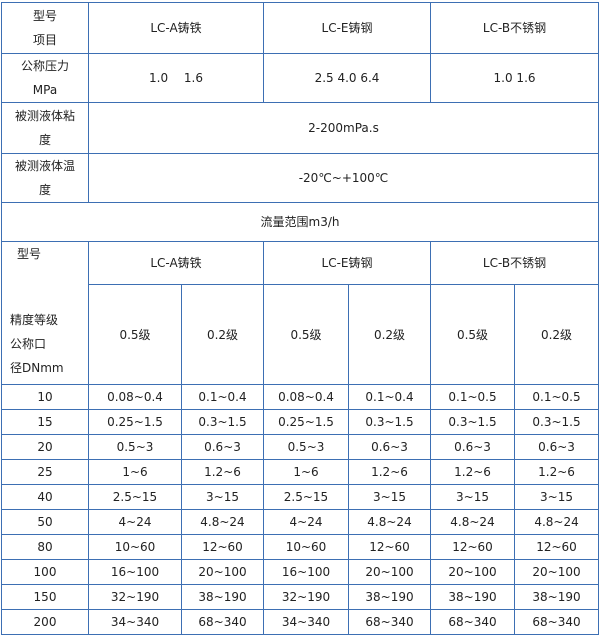 The height and width of the screenshot is (641, 600). I want to click on dn-cell: 150, so click(45, 597).